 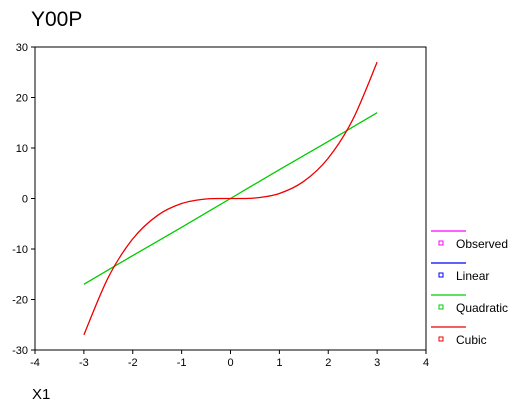 What do you see at coordinates (20, 250) in the screenshot?
I see `y-tick-label: -10` at bounding box center [20, 250].